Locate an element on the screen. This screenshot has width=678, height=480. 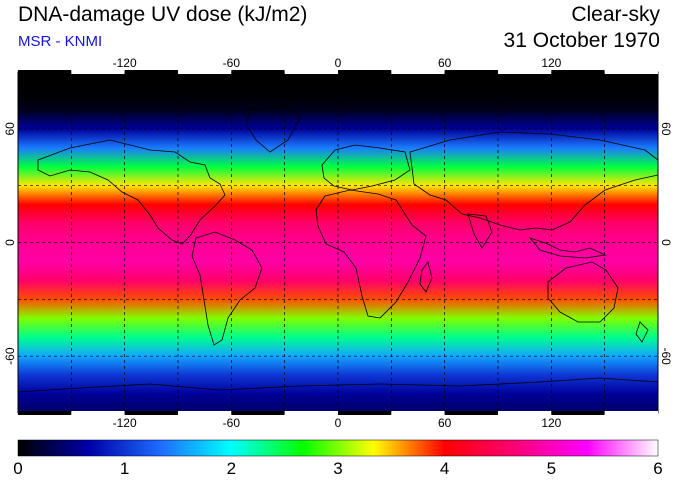
lat-labels-right: 60 0 -60 is located at coordinates (666, 243).